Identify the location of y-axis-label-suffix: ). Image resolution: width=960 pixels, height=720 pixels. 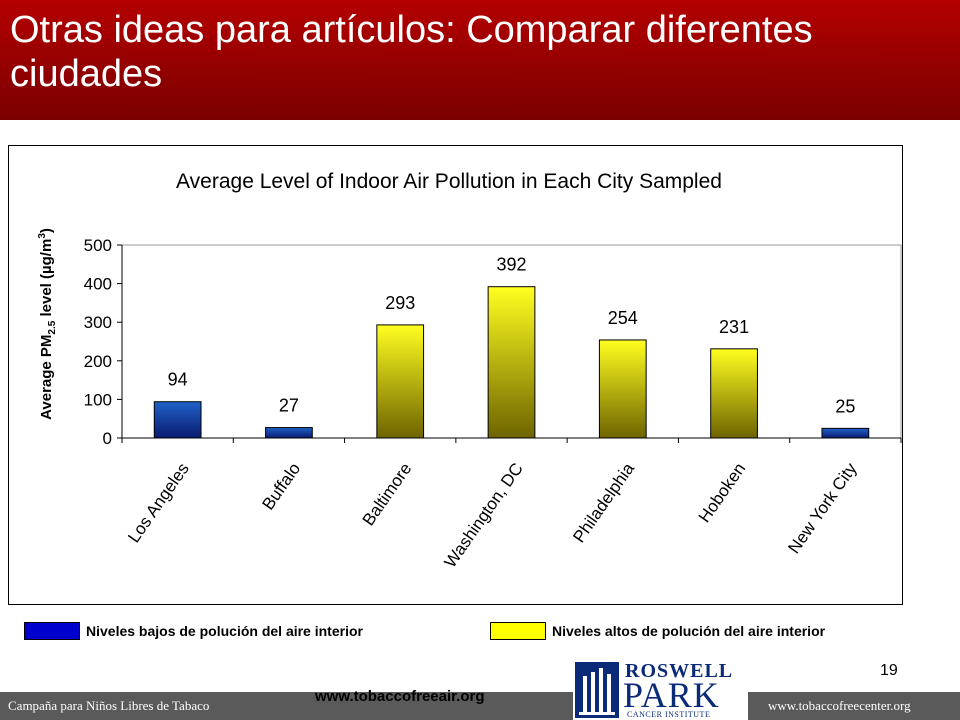
(46, 230).